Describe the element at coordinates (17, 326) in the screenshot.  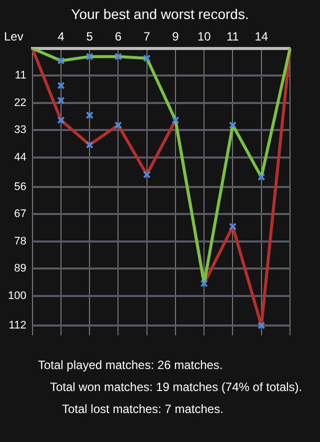
I see `y-tick-label: 112` at that location.